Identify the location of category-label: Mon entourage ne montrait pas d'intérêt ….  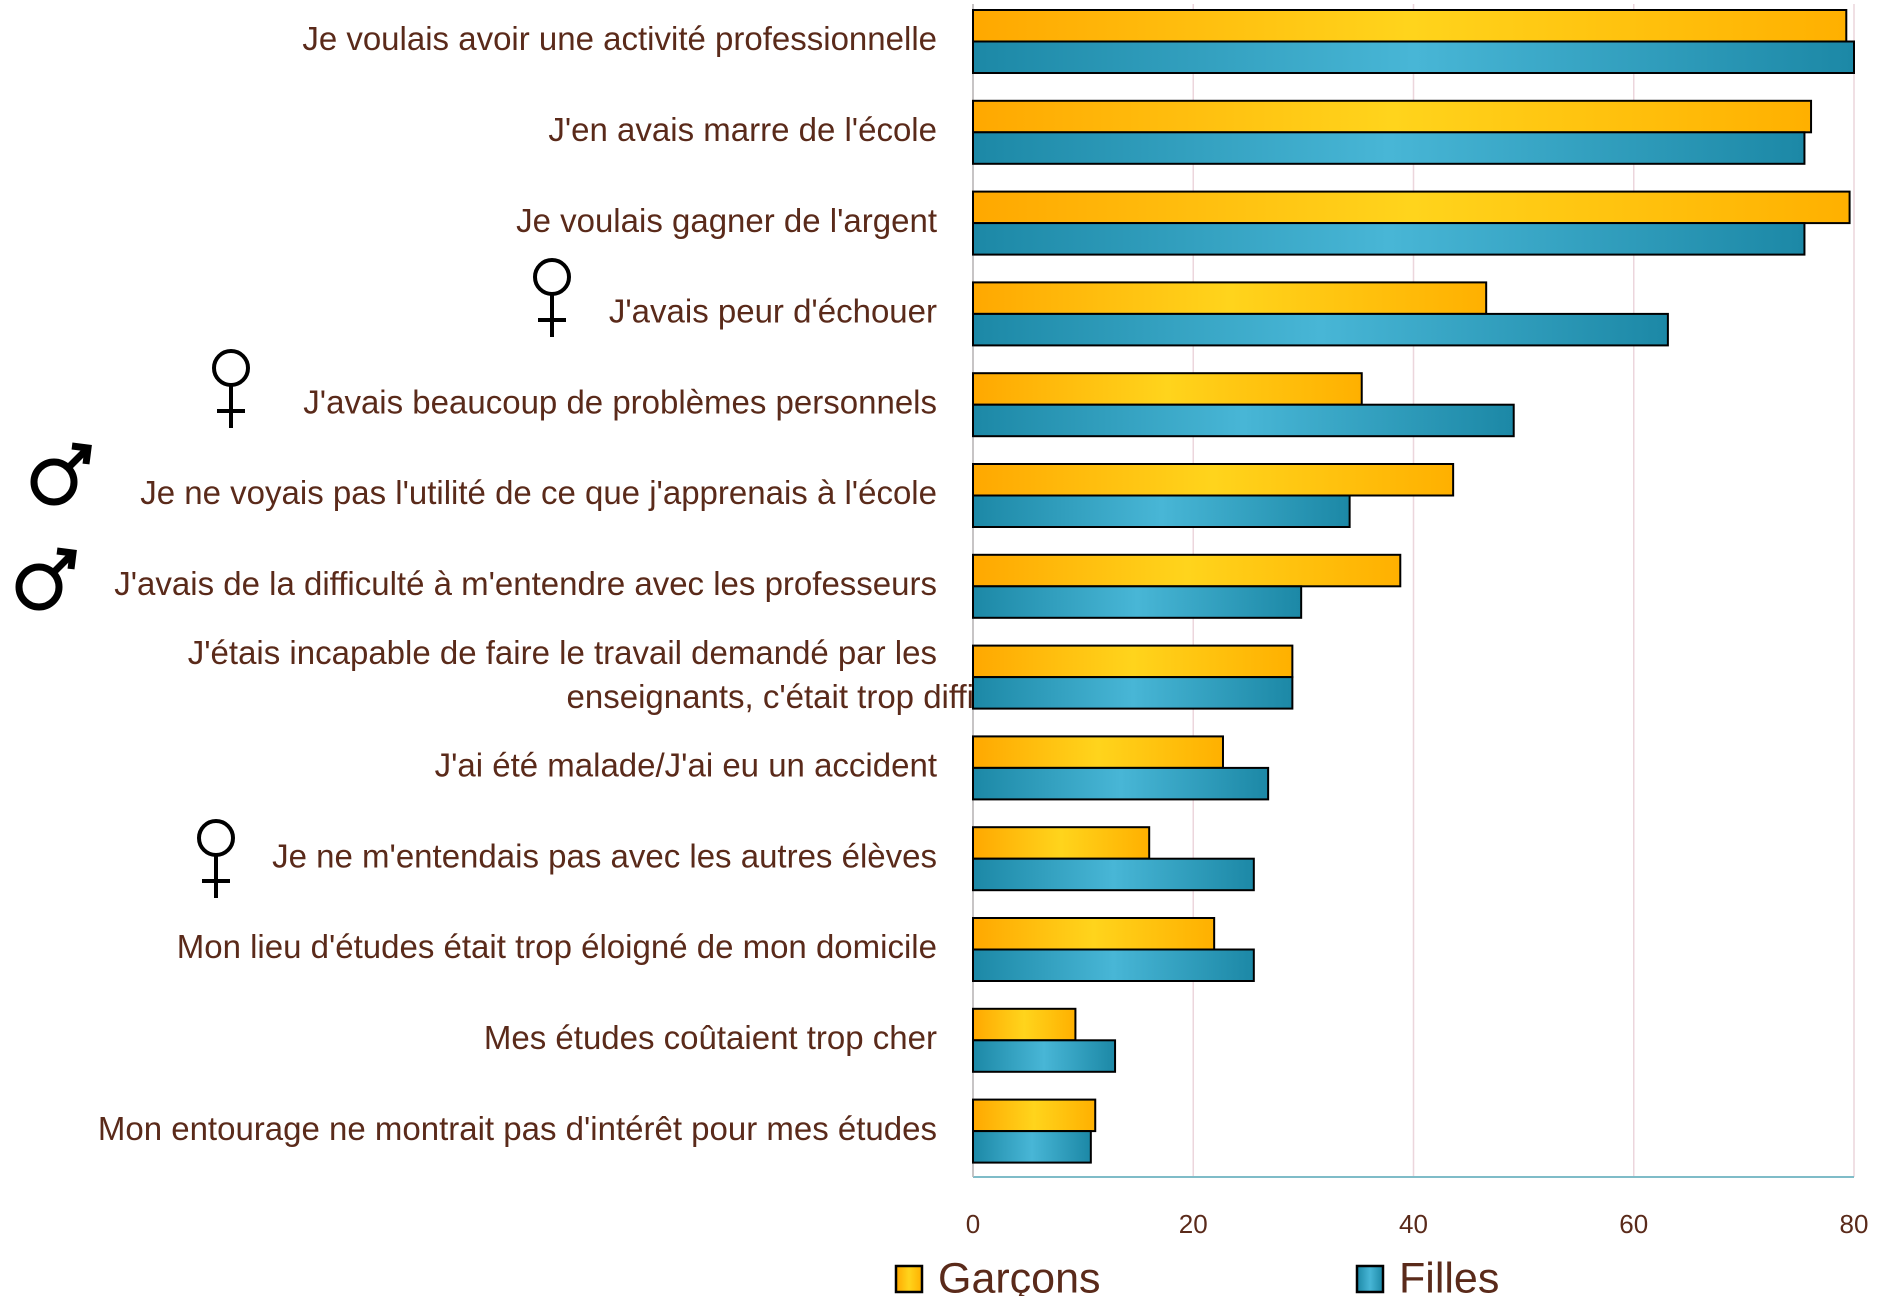
(517, 1128).